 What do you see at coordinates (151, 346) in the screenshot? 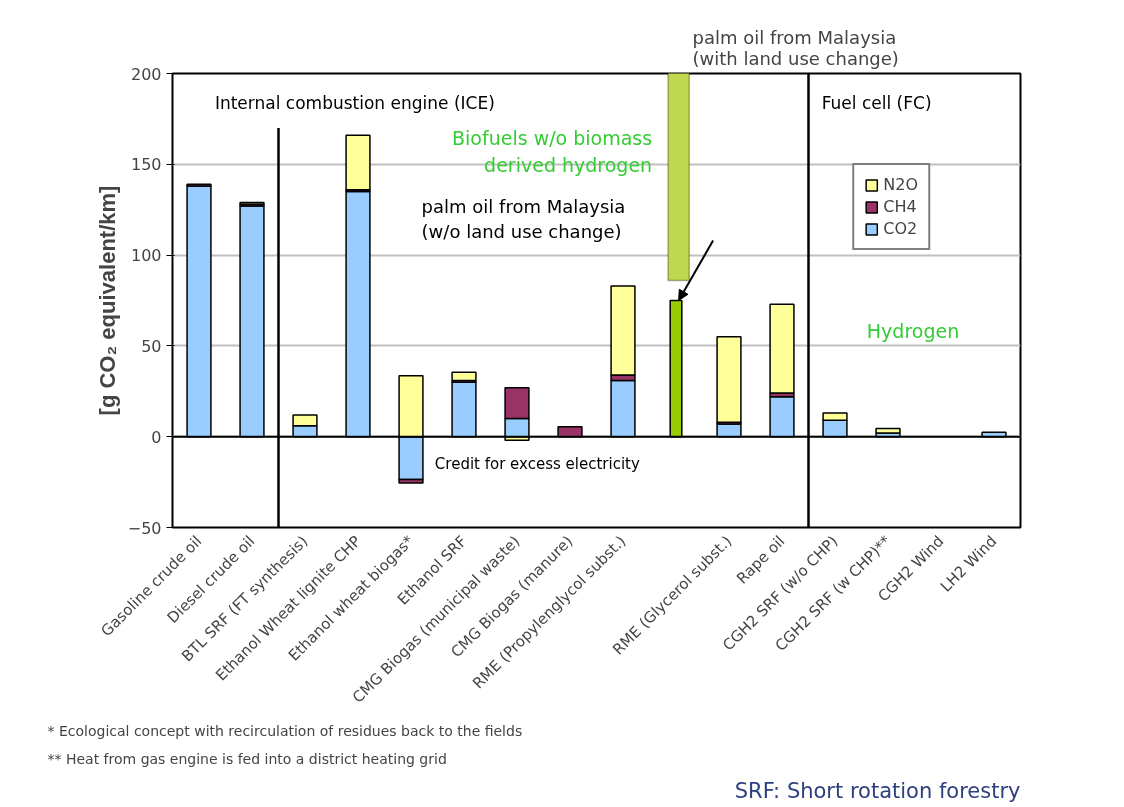
I see `y-tick-label: 50` at bounding box center [151, 346].